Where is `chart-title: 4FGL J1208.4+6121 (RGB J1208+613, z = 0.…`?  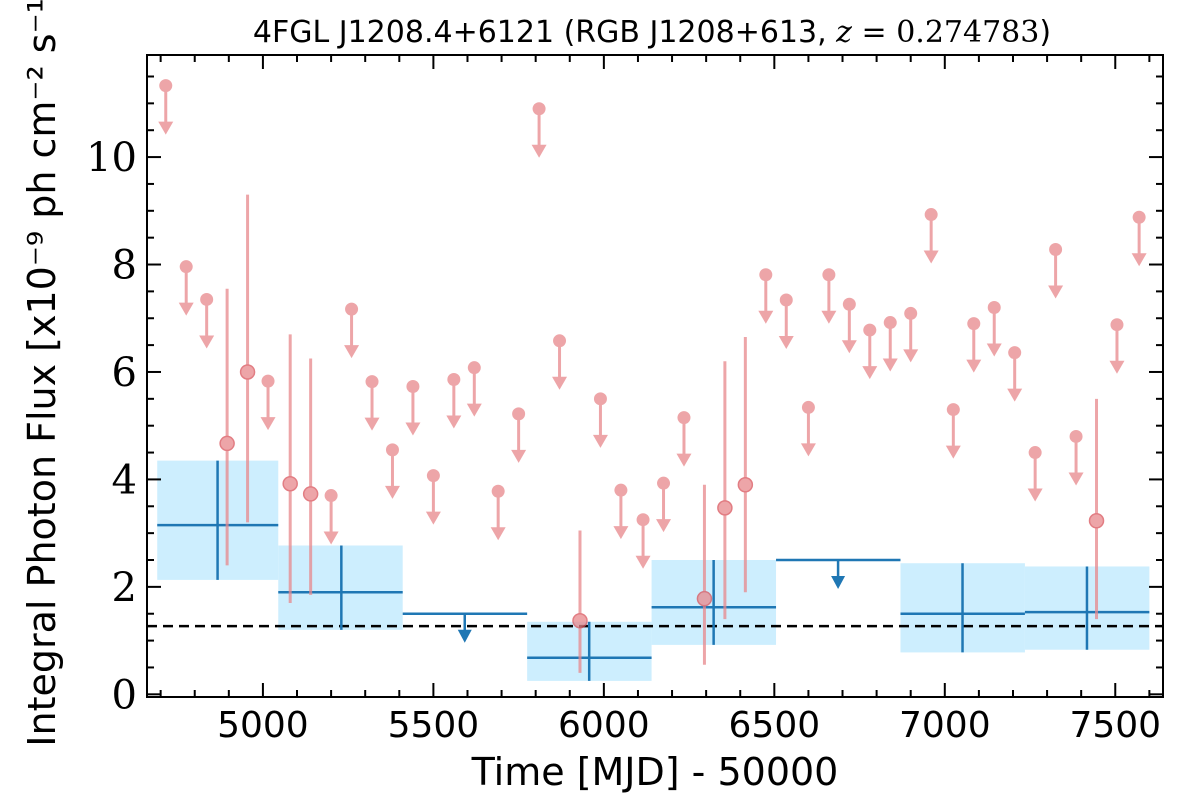
chart-title: 4FGL J1208.4+6121 (RGB J1208+613, z = 0.… is located at coordinates (652, 32).